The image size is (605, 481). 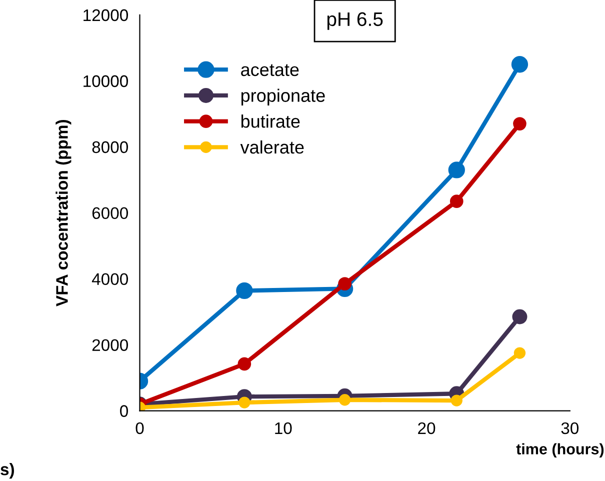 What do you see at coordinates (283, 97) in the screenshot?
I see `legend-label: propionate` at bounding box center [283, 97].